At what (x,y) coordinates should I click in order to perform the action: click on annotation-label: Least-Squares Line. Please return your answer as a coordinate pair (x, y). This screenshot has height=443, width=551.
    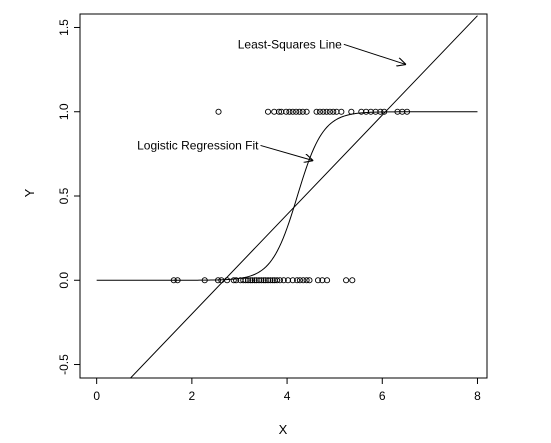
    Looking at the image, I should click on (290, 44).